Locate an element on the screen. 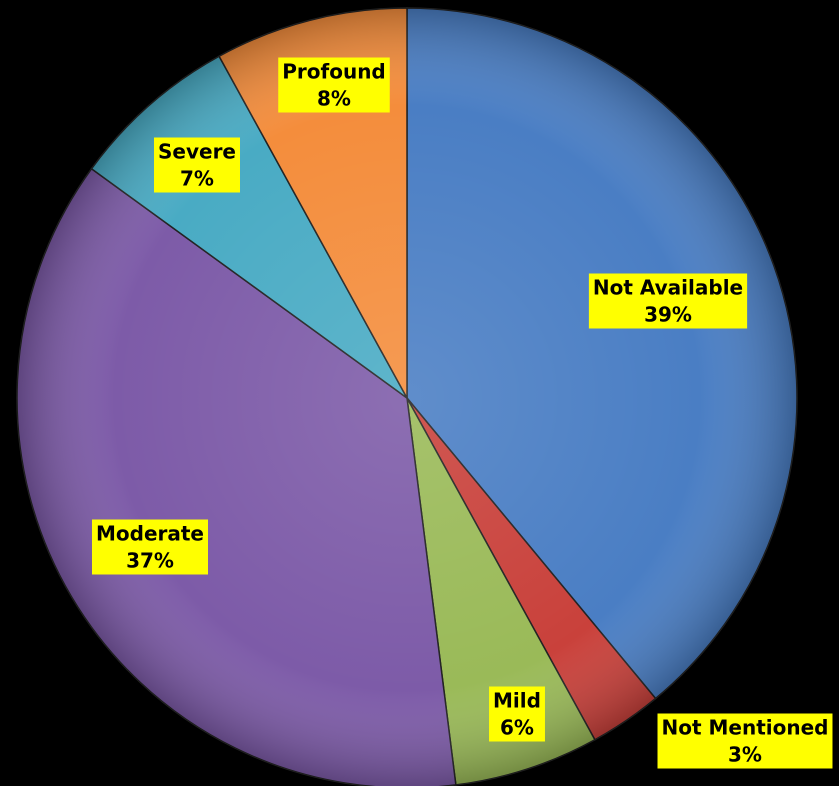  label-value: 39% is located at coordinates (668, 315).